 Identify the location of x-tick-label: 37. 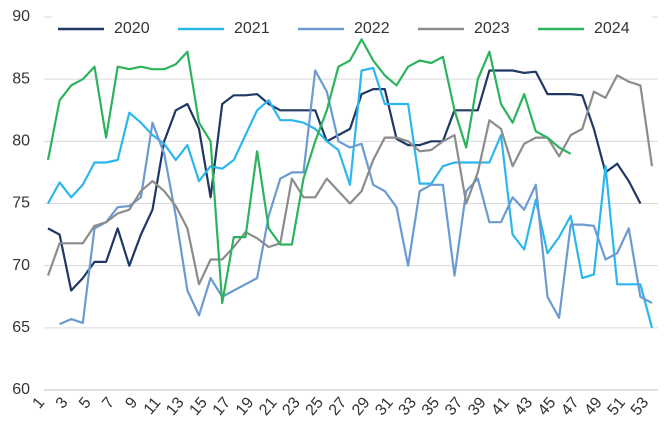
(454, 406).